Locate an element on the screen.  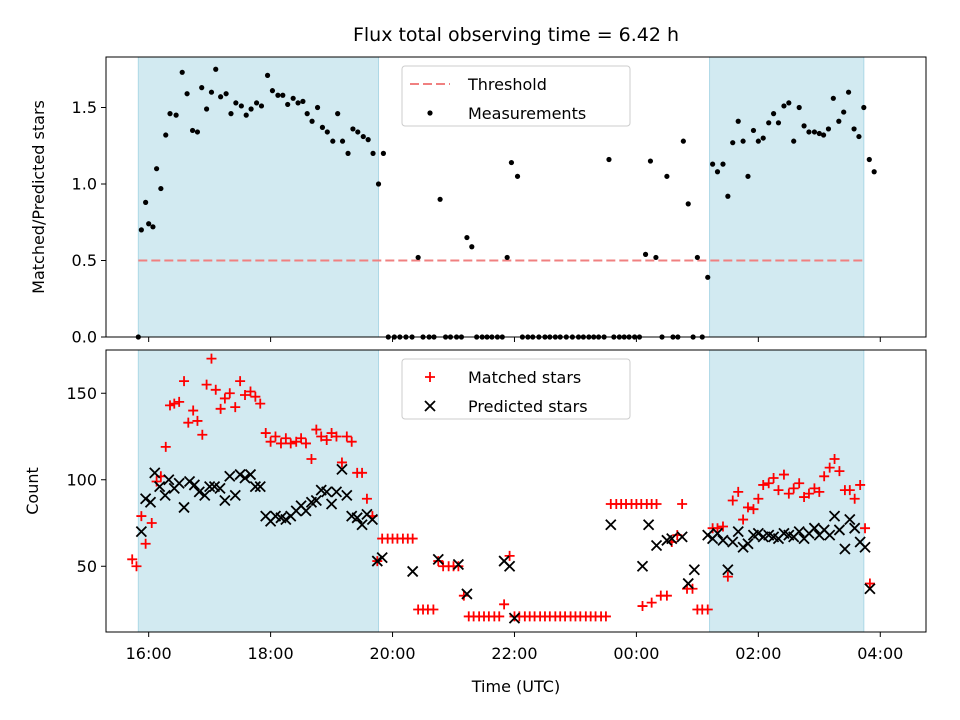
y-tick-label: 1.5 is located at coordinates (84, 107).